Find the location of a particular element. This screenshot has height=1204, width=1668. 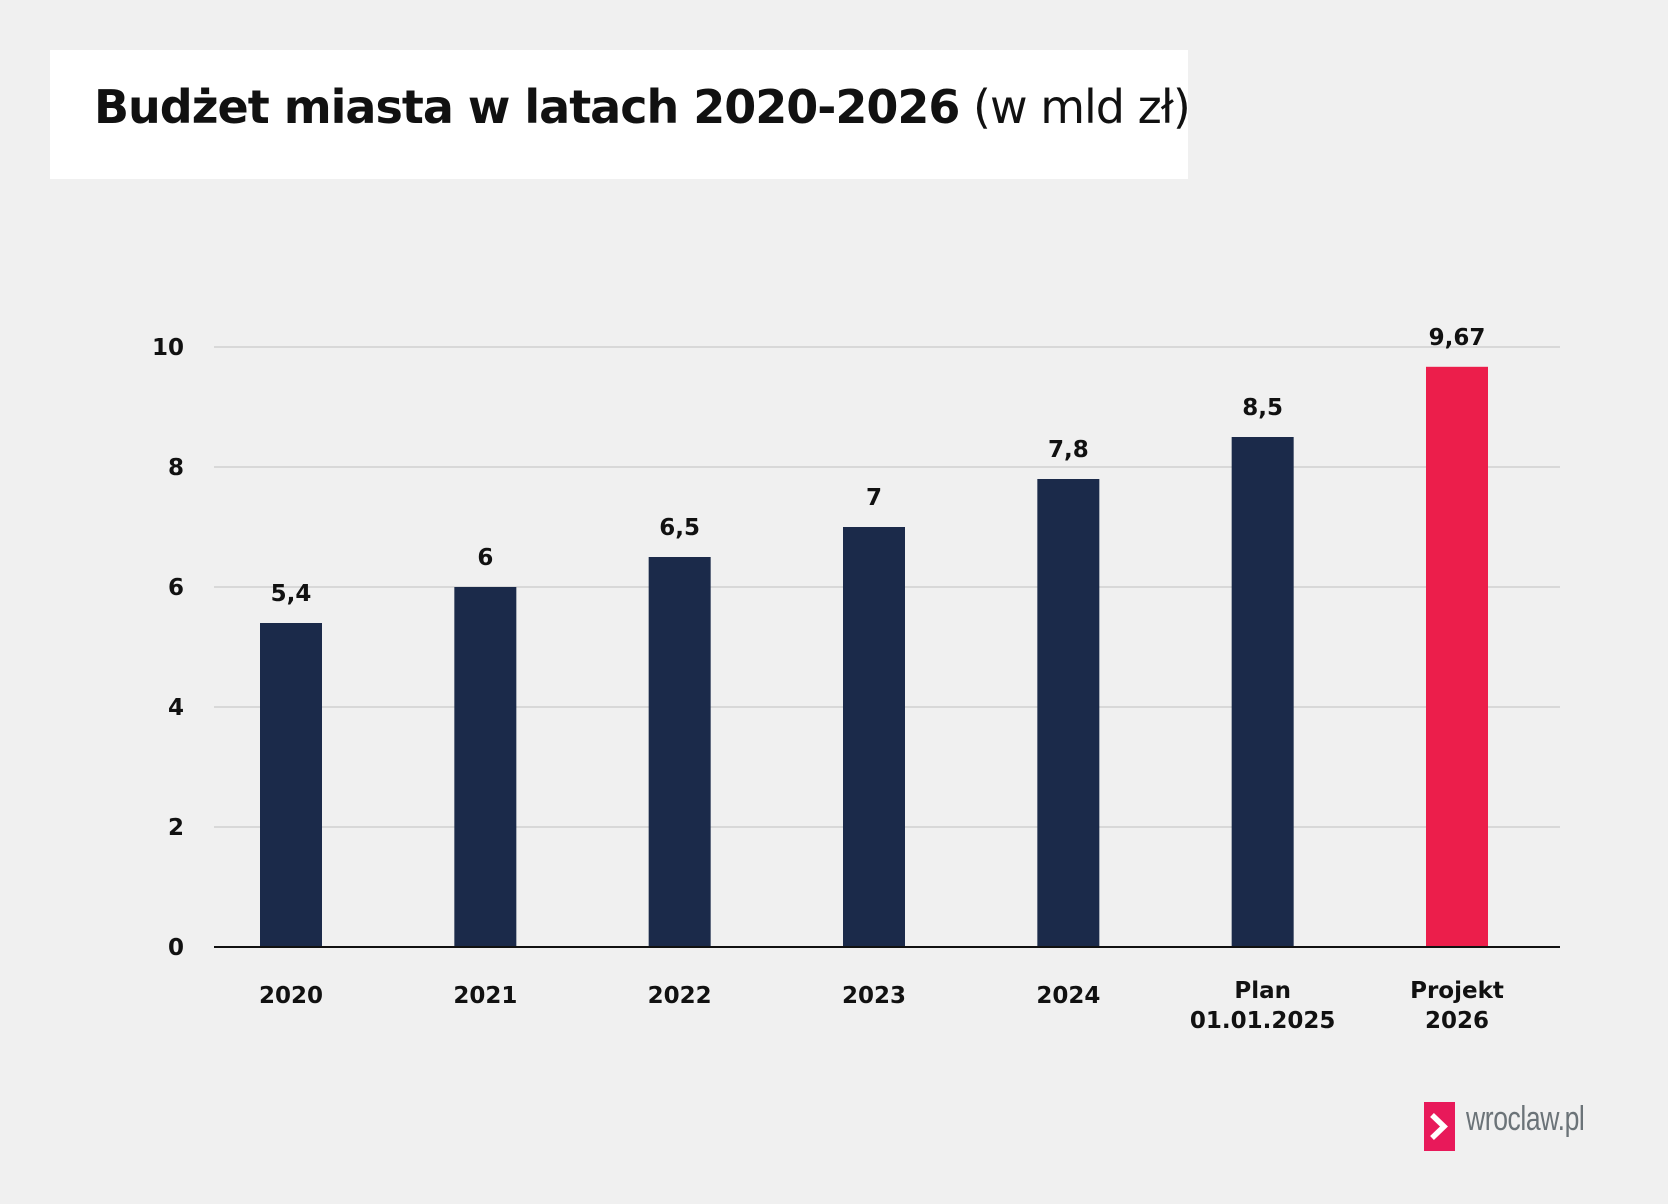

logo-text: wroclaw.pl is located at coordinates (1525, 1119).